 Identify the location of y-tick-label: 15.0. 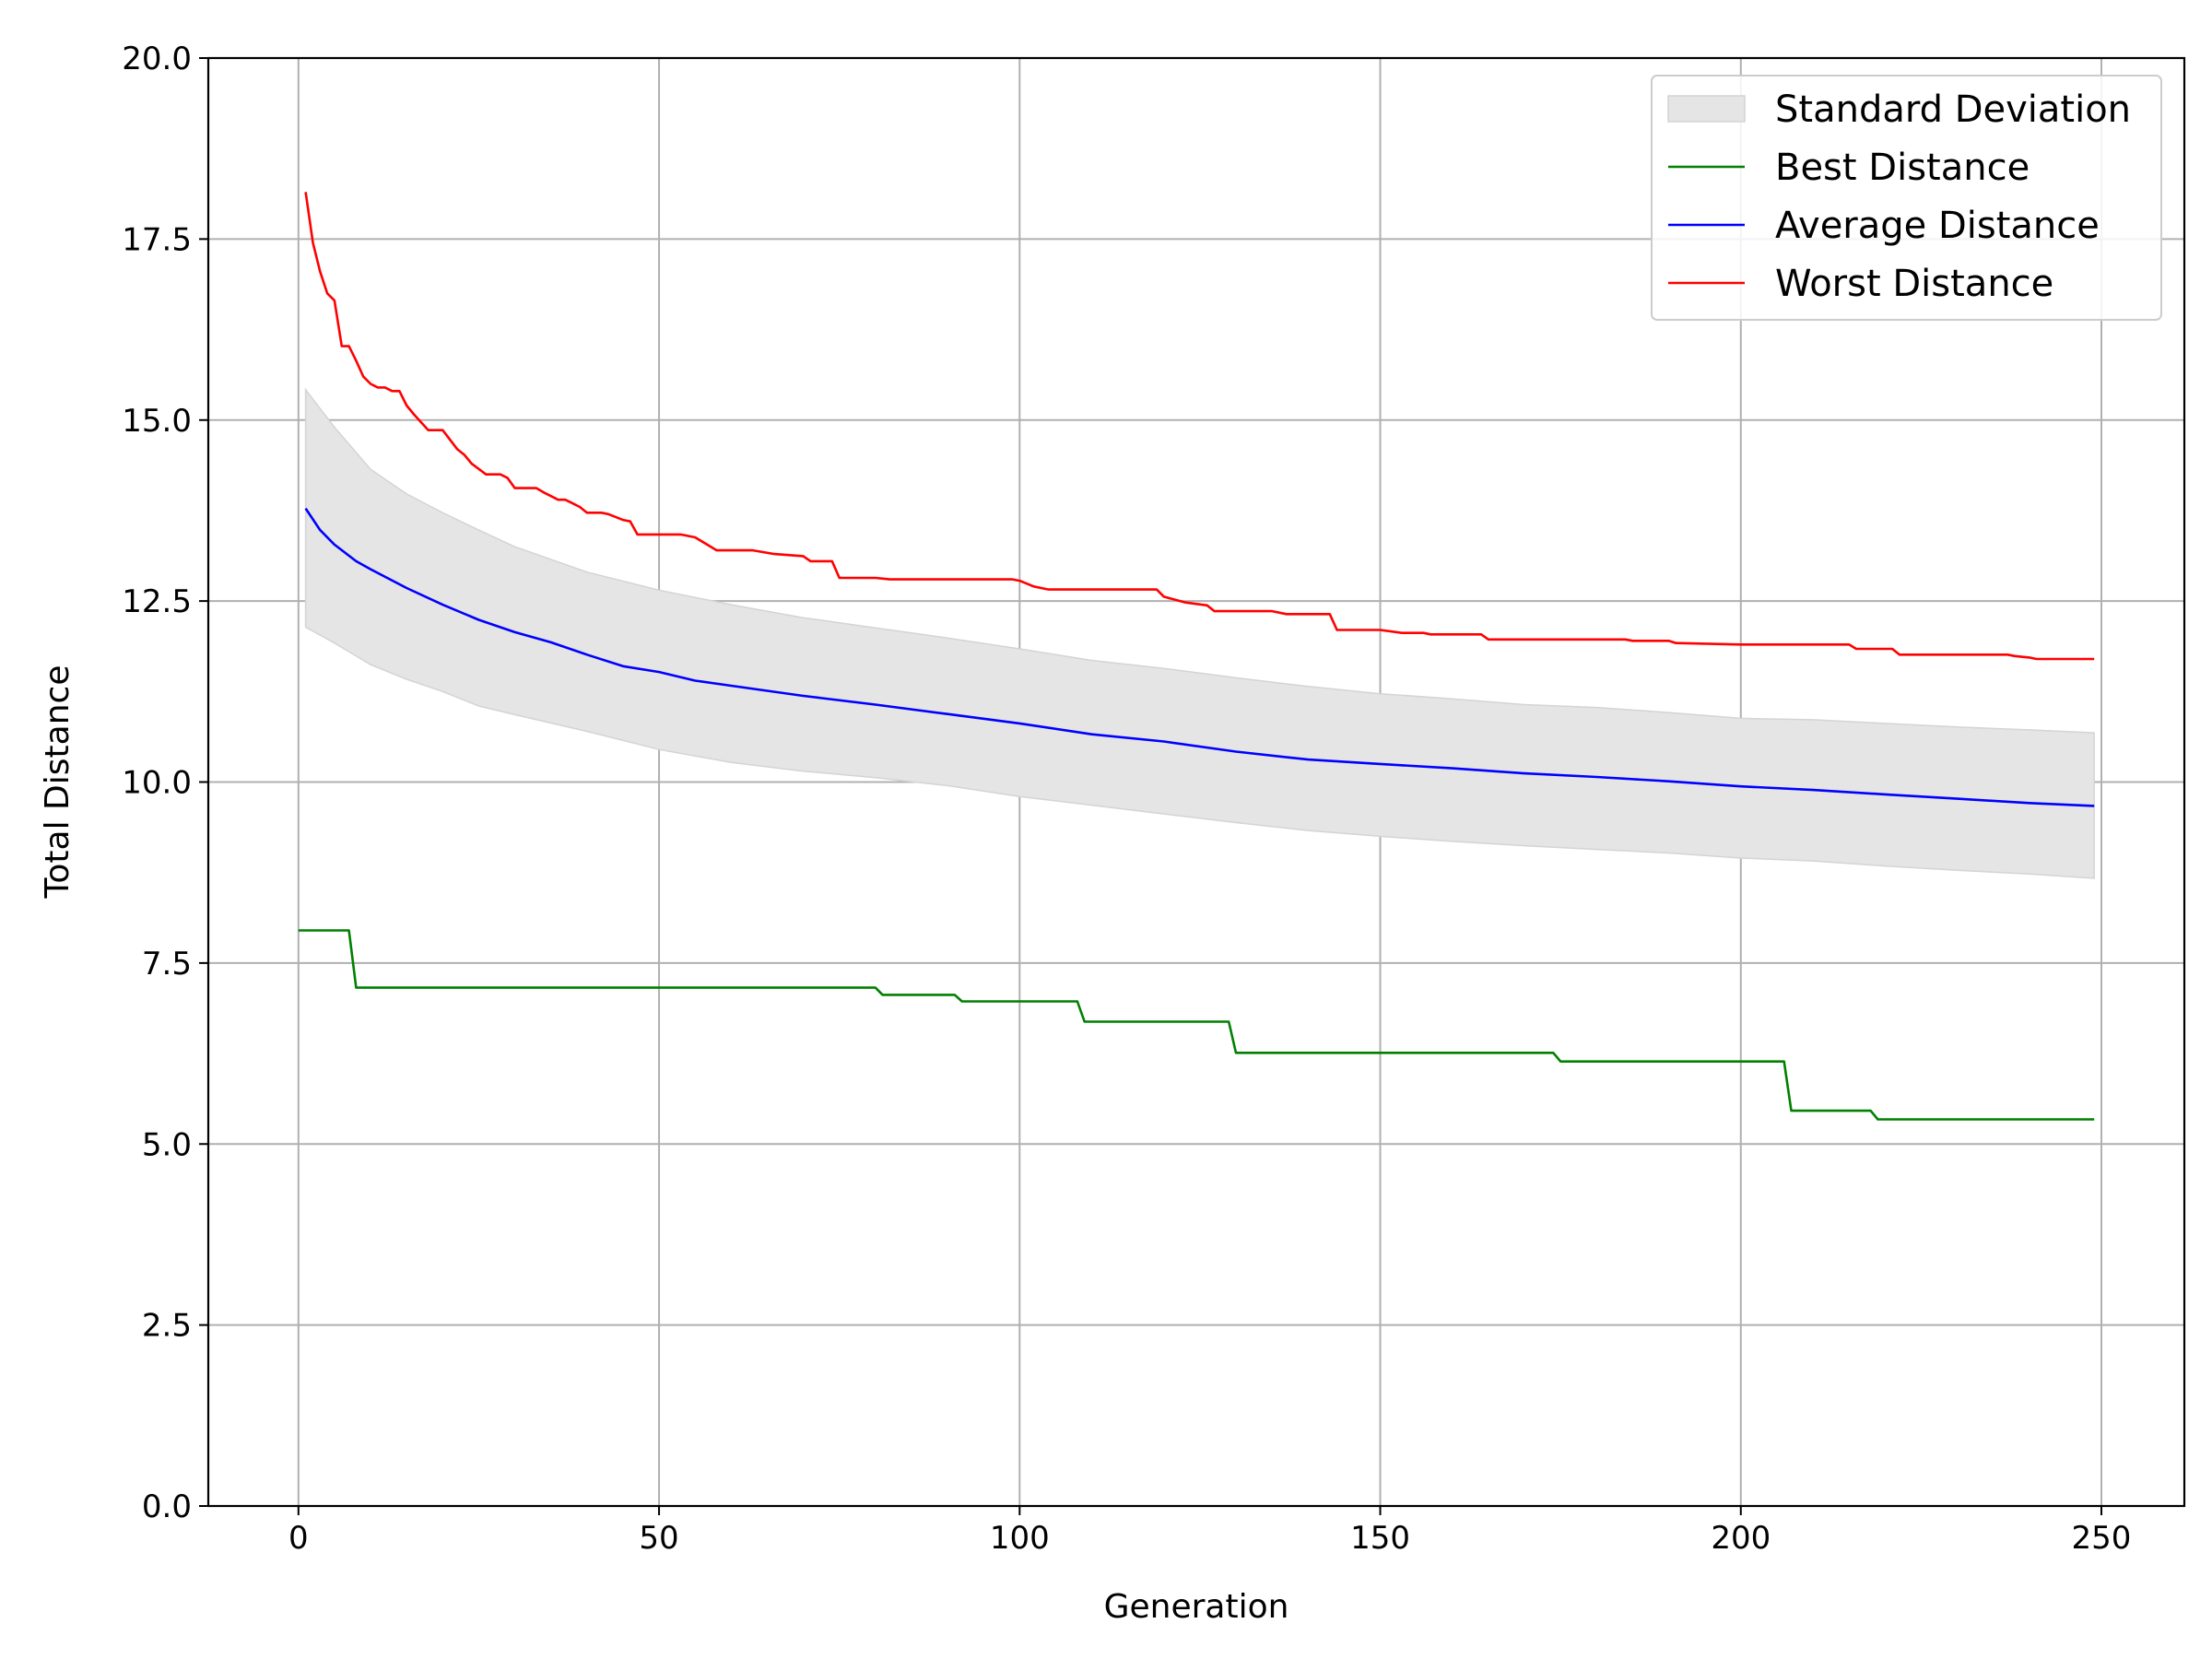
(157, 421).